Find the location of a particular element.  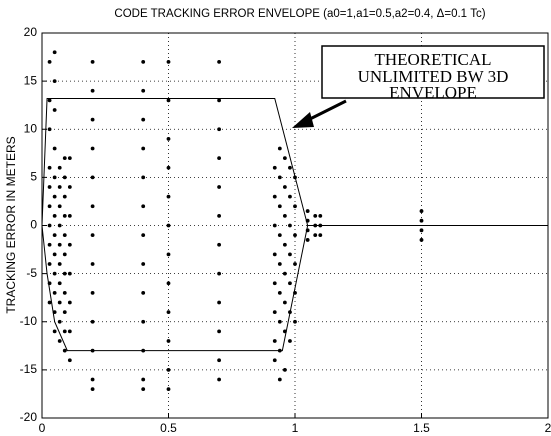

x-tick-label: 2 is located at coordinates (548, 428).